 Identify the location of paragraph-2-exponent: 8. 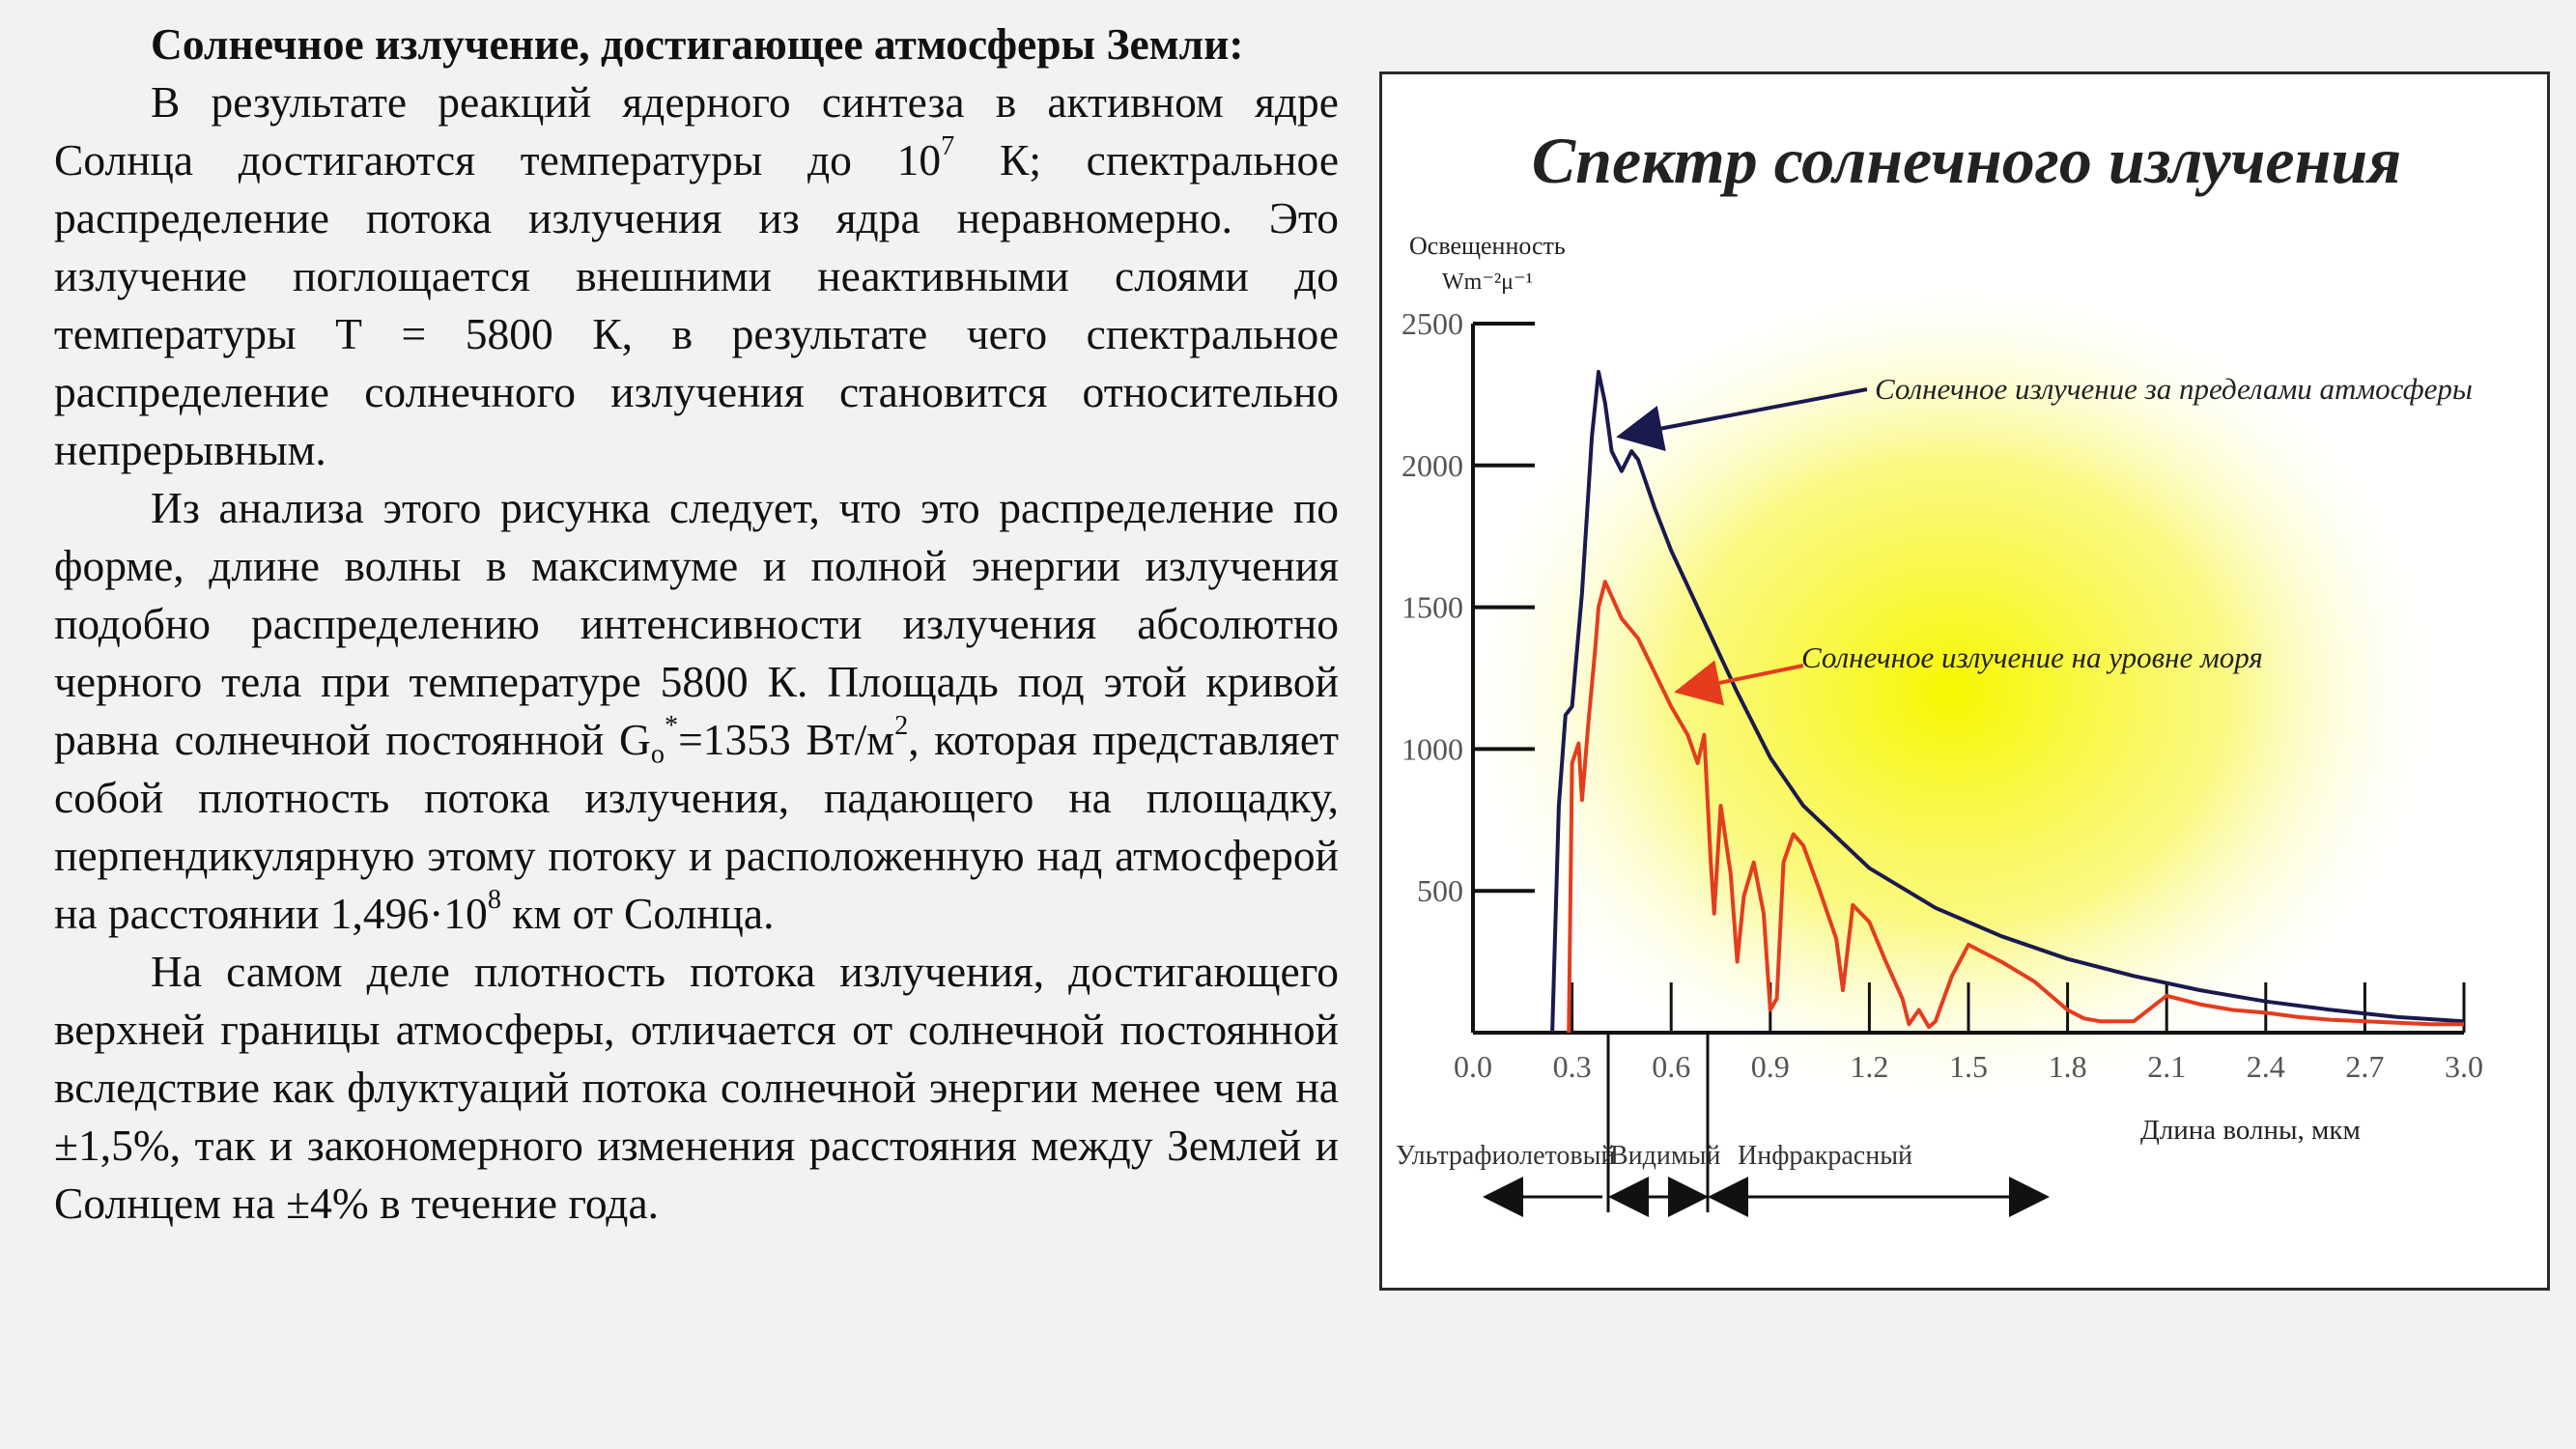
(494, 899).